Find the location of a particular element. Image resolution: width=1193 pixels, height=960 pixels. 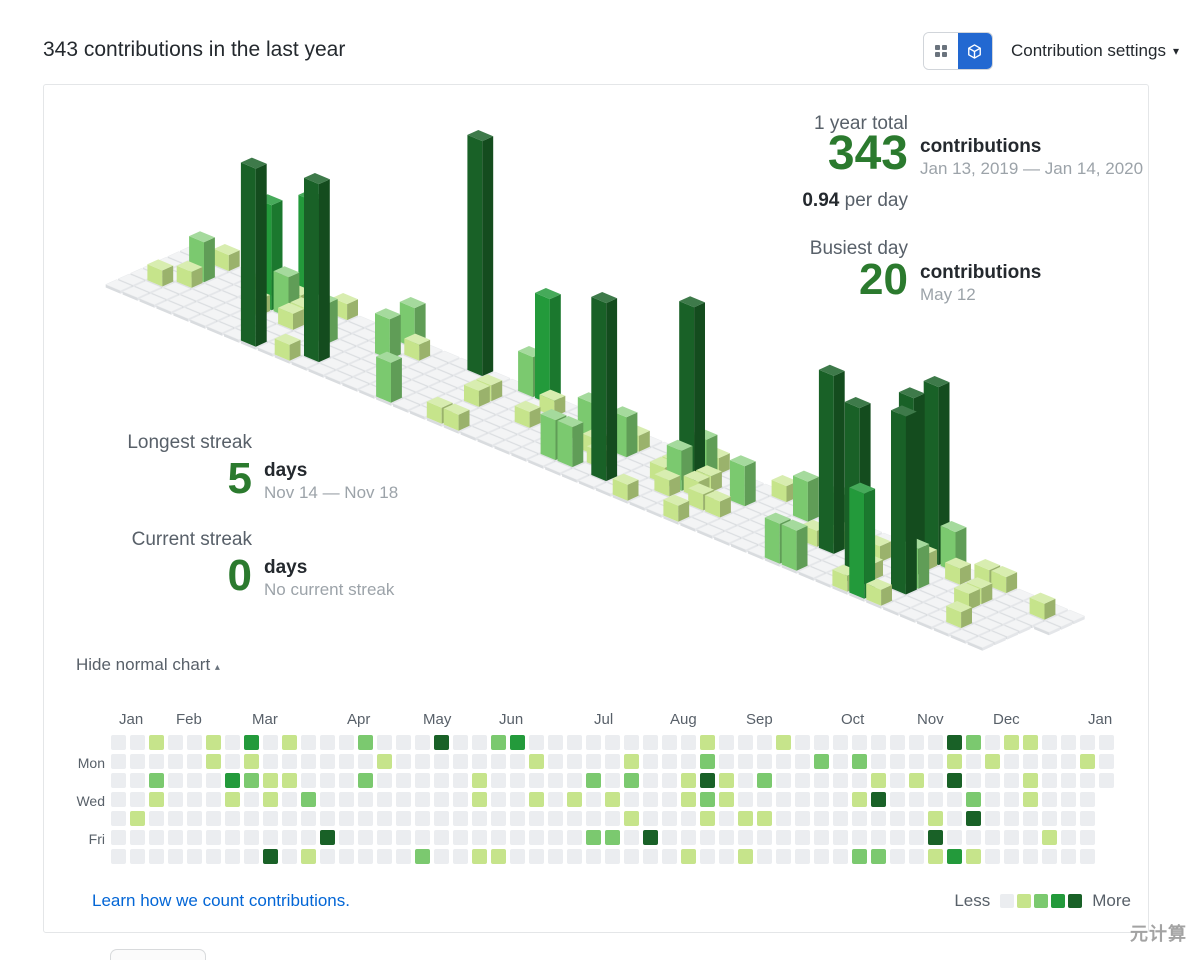

learn-contributions-link: Learn how we count contributions. is located at coordinates (221, 900).